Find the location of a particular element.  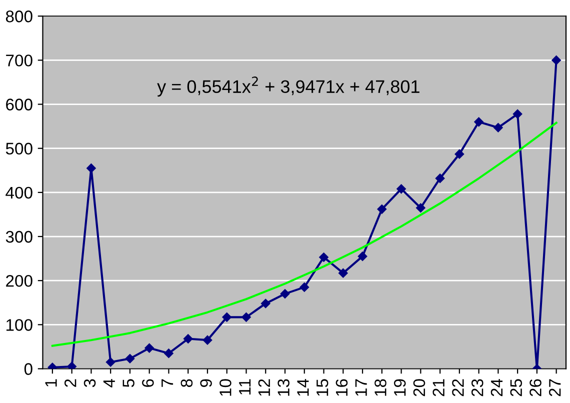

x-tick-label: 11 is located at coordinates (245, 387).